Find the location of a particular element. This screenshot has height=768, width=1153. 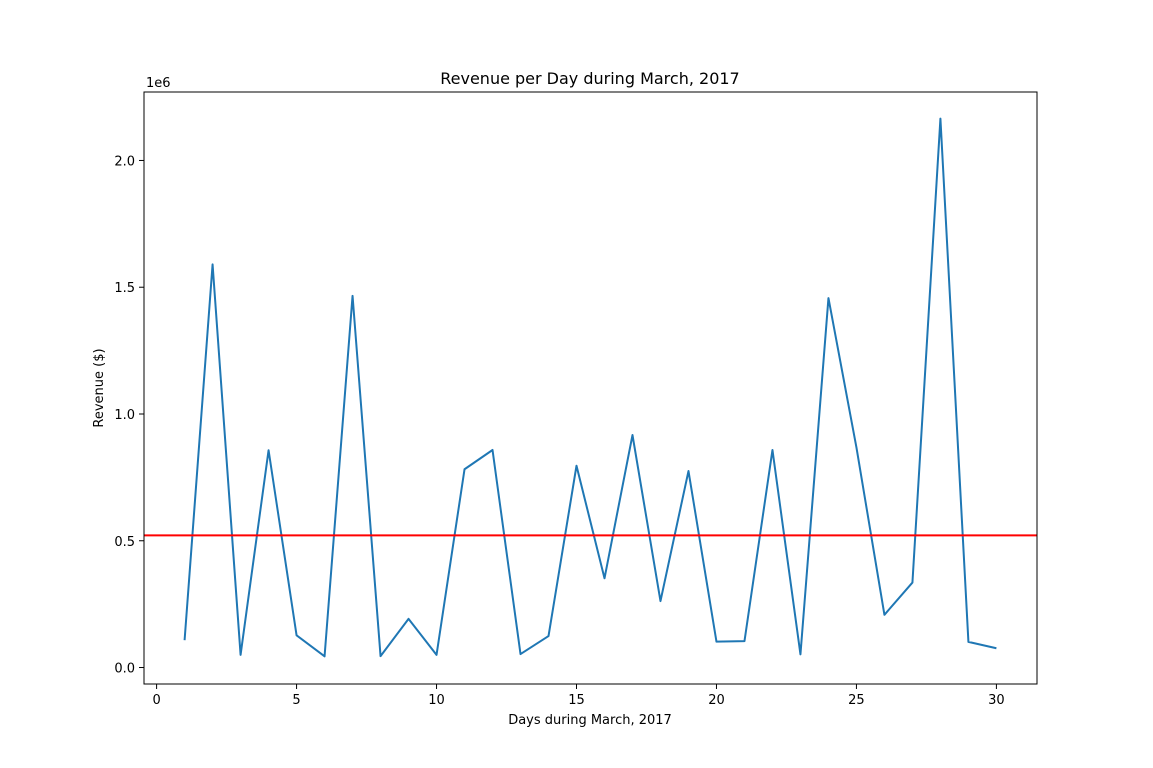

y-tick-label: 0.0 is located at coordinates (124, 669).